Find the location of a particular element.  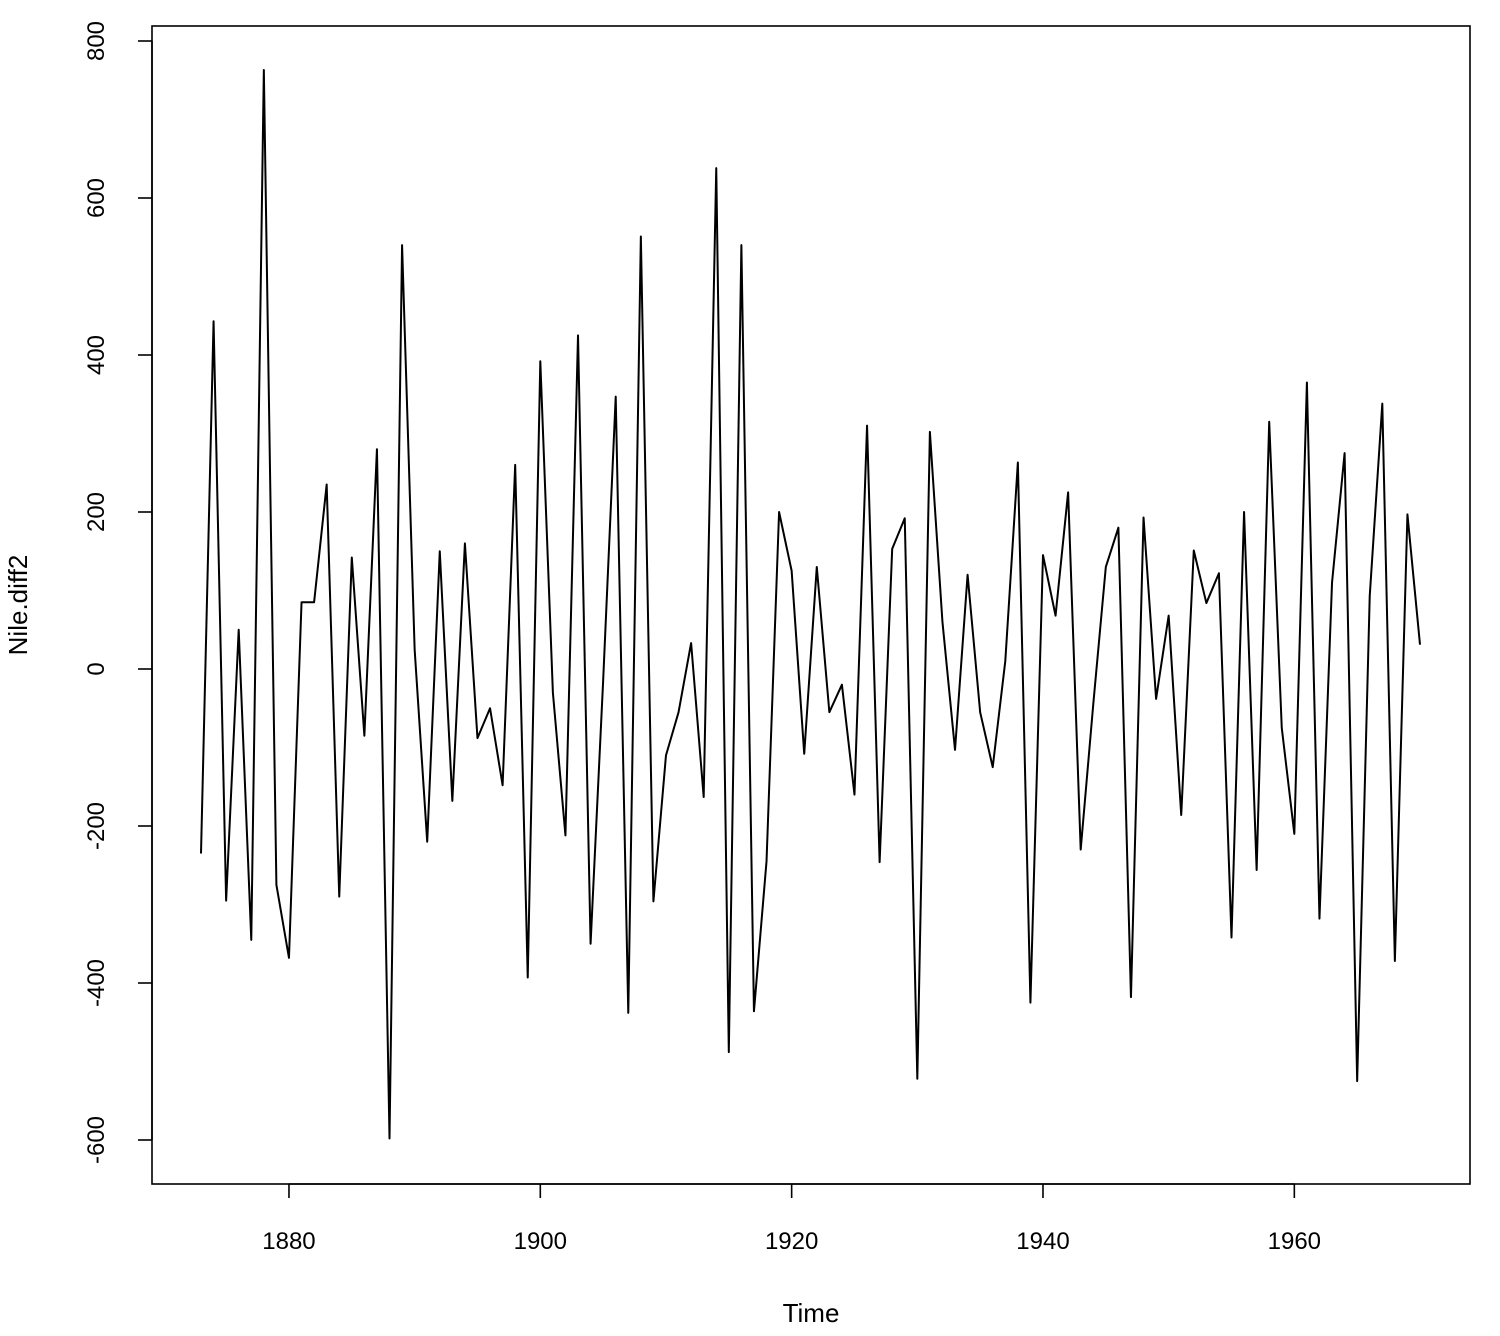

y-axis: -600 -400 -200 0 200 400 600 800 is located at coordinates (118, 592).